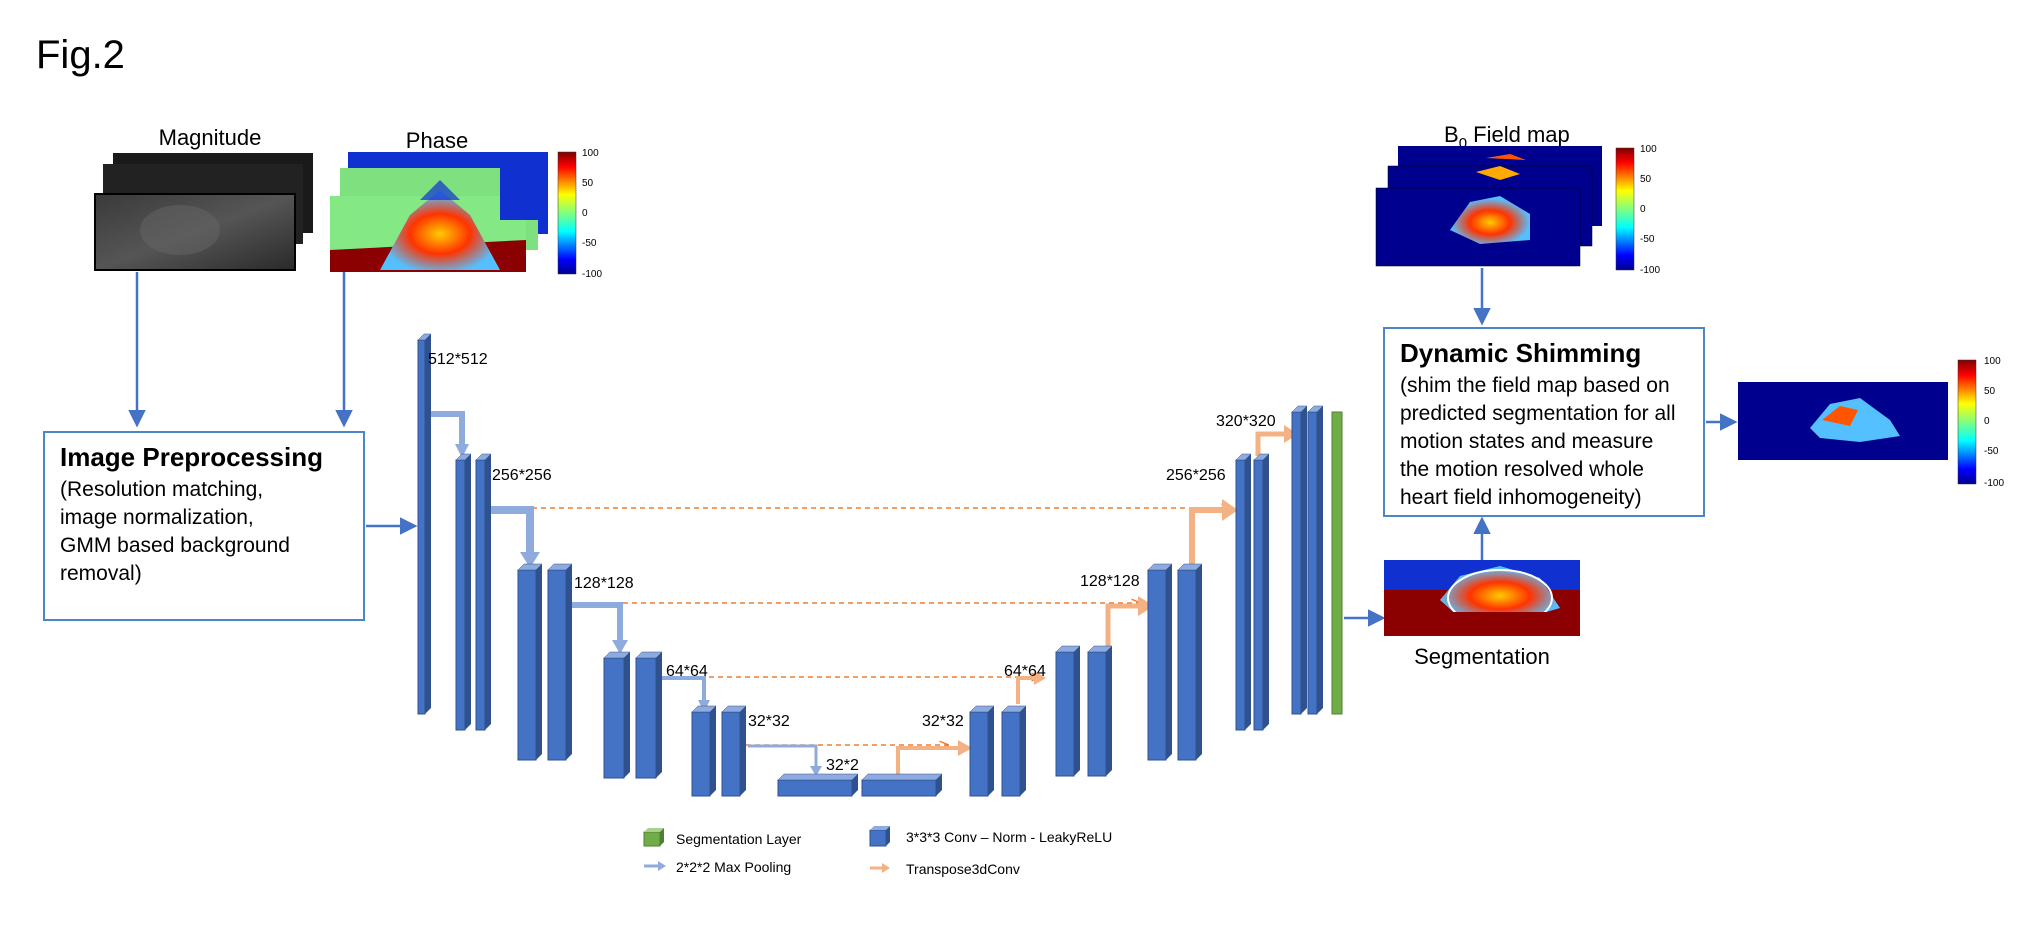 The width and height of the screenshot is (2024, 932). What do you see at coordinates (842, 765) in the screenshot?
I see `dim-label-32x2: 32*2` at bounding box center [842, 765].